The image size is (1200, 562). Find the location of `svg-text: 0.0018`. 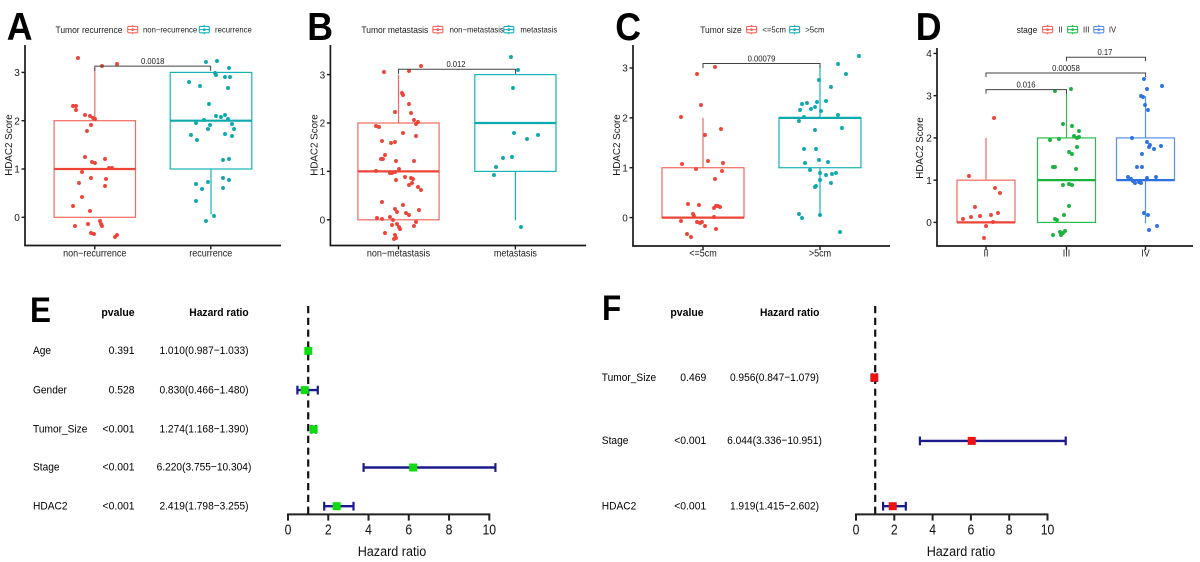

svg-text: 0.0018 is located at coordinates (153, 61).